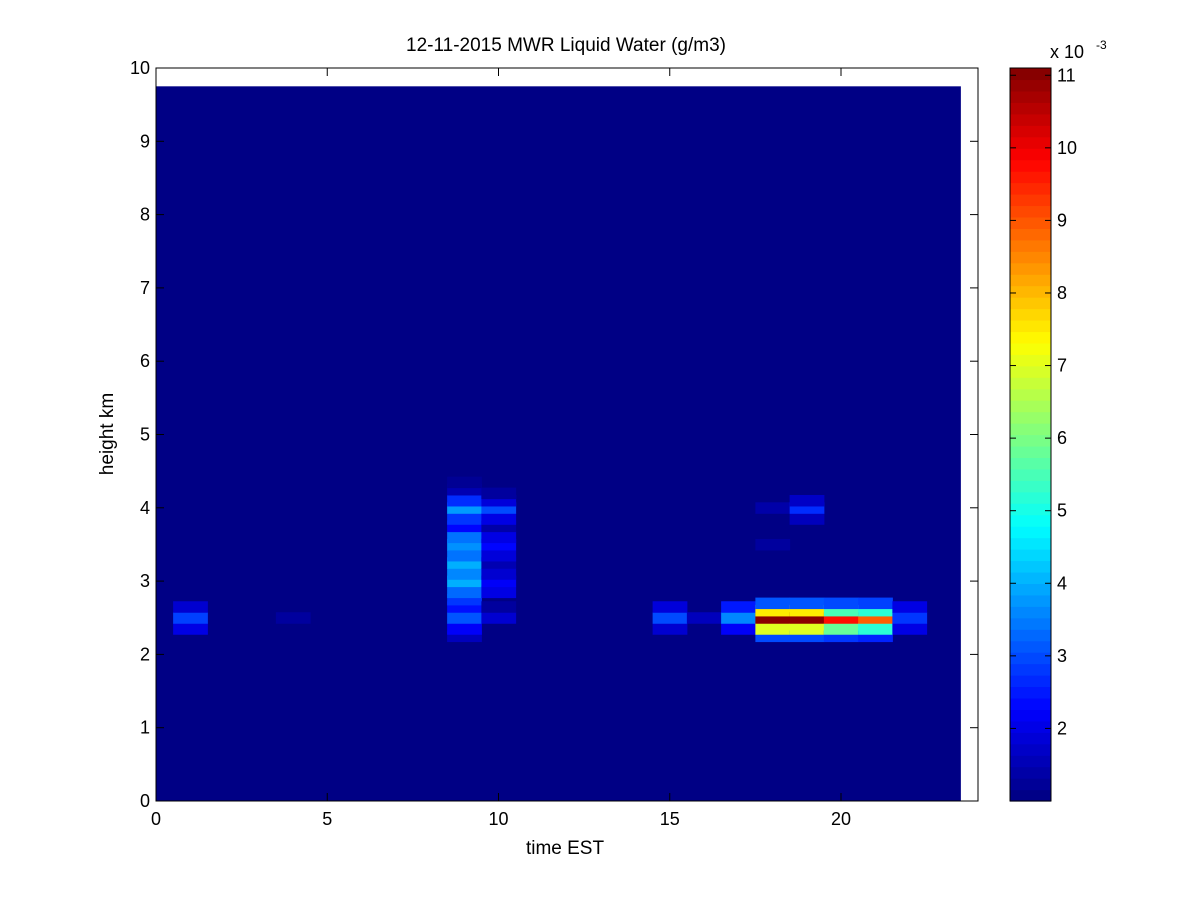 Image resolution: width=1200 pixels, height=900 pixels. I want to click on x-axis-label: time EST, so click(565, 848).